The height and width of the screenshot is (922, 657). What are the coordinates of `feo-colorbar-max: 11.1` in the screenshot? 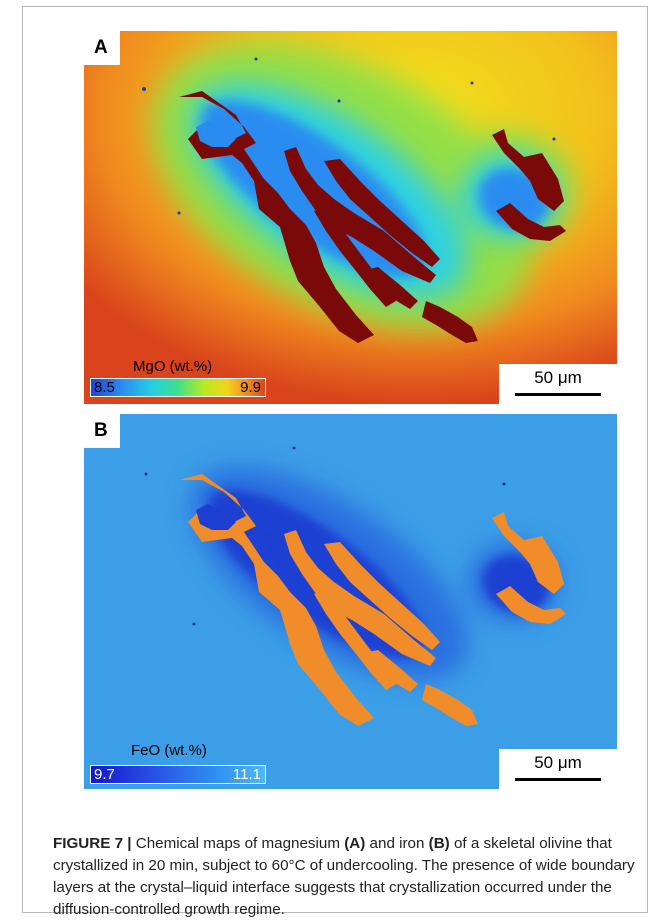 It's located at (246, 774).